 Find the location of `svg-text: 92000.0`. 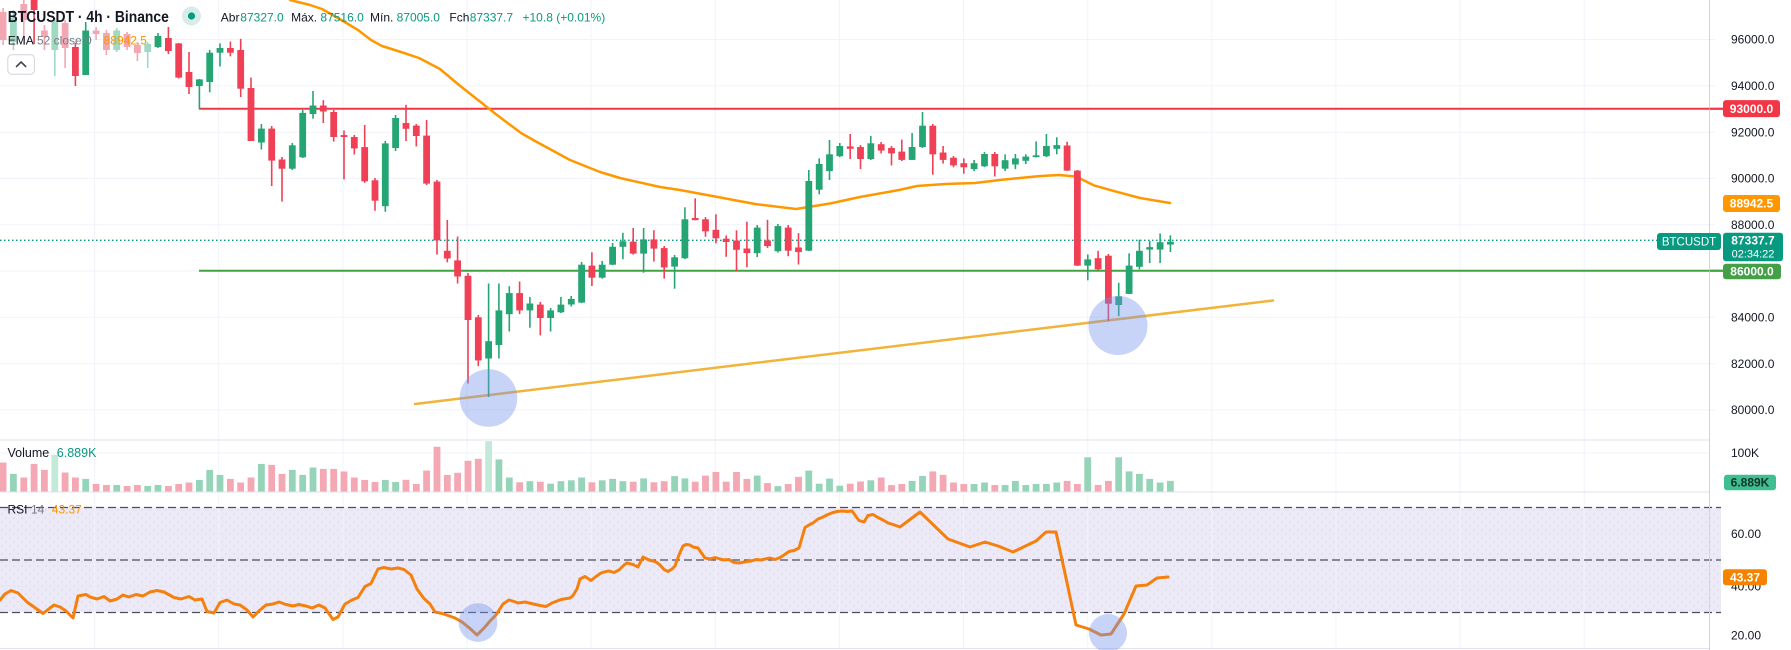

svg-text: 92000.0 is located at coordinates (1753, 132).